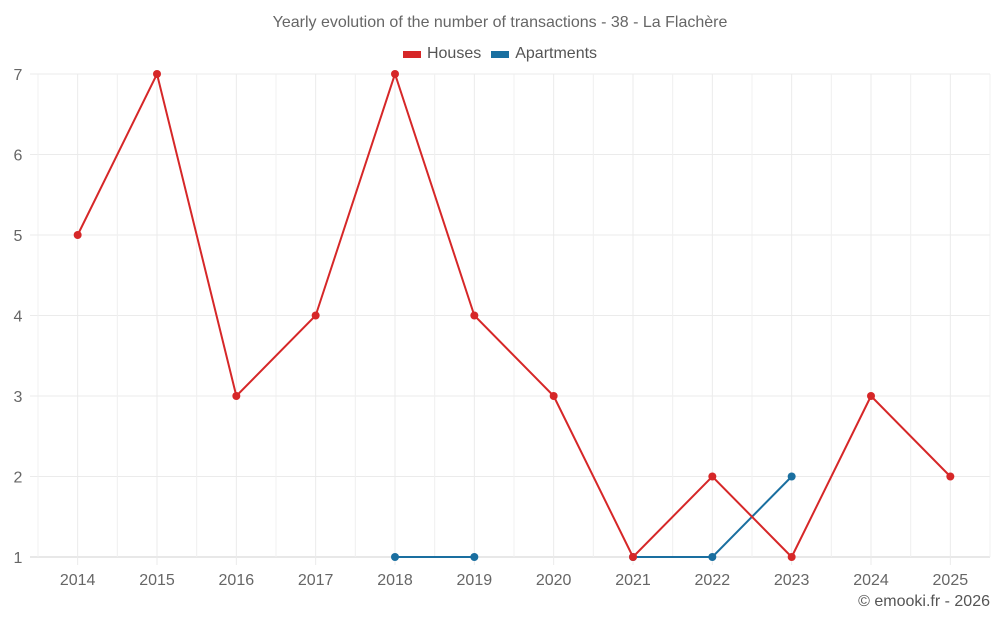  I want to click on legend: Houses Apartments, so click(500, 54).